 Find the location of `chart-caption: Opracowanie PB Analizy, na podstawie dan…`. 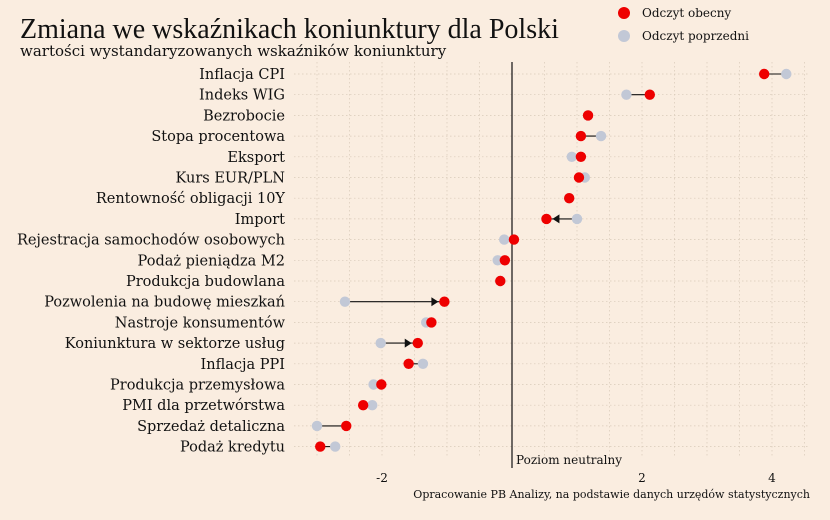

chart-caption: Opracowanie PB Analizy, na podstawie dan… is located at coordinates (611, 494).